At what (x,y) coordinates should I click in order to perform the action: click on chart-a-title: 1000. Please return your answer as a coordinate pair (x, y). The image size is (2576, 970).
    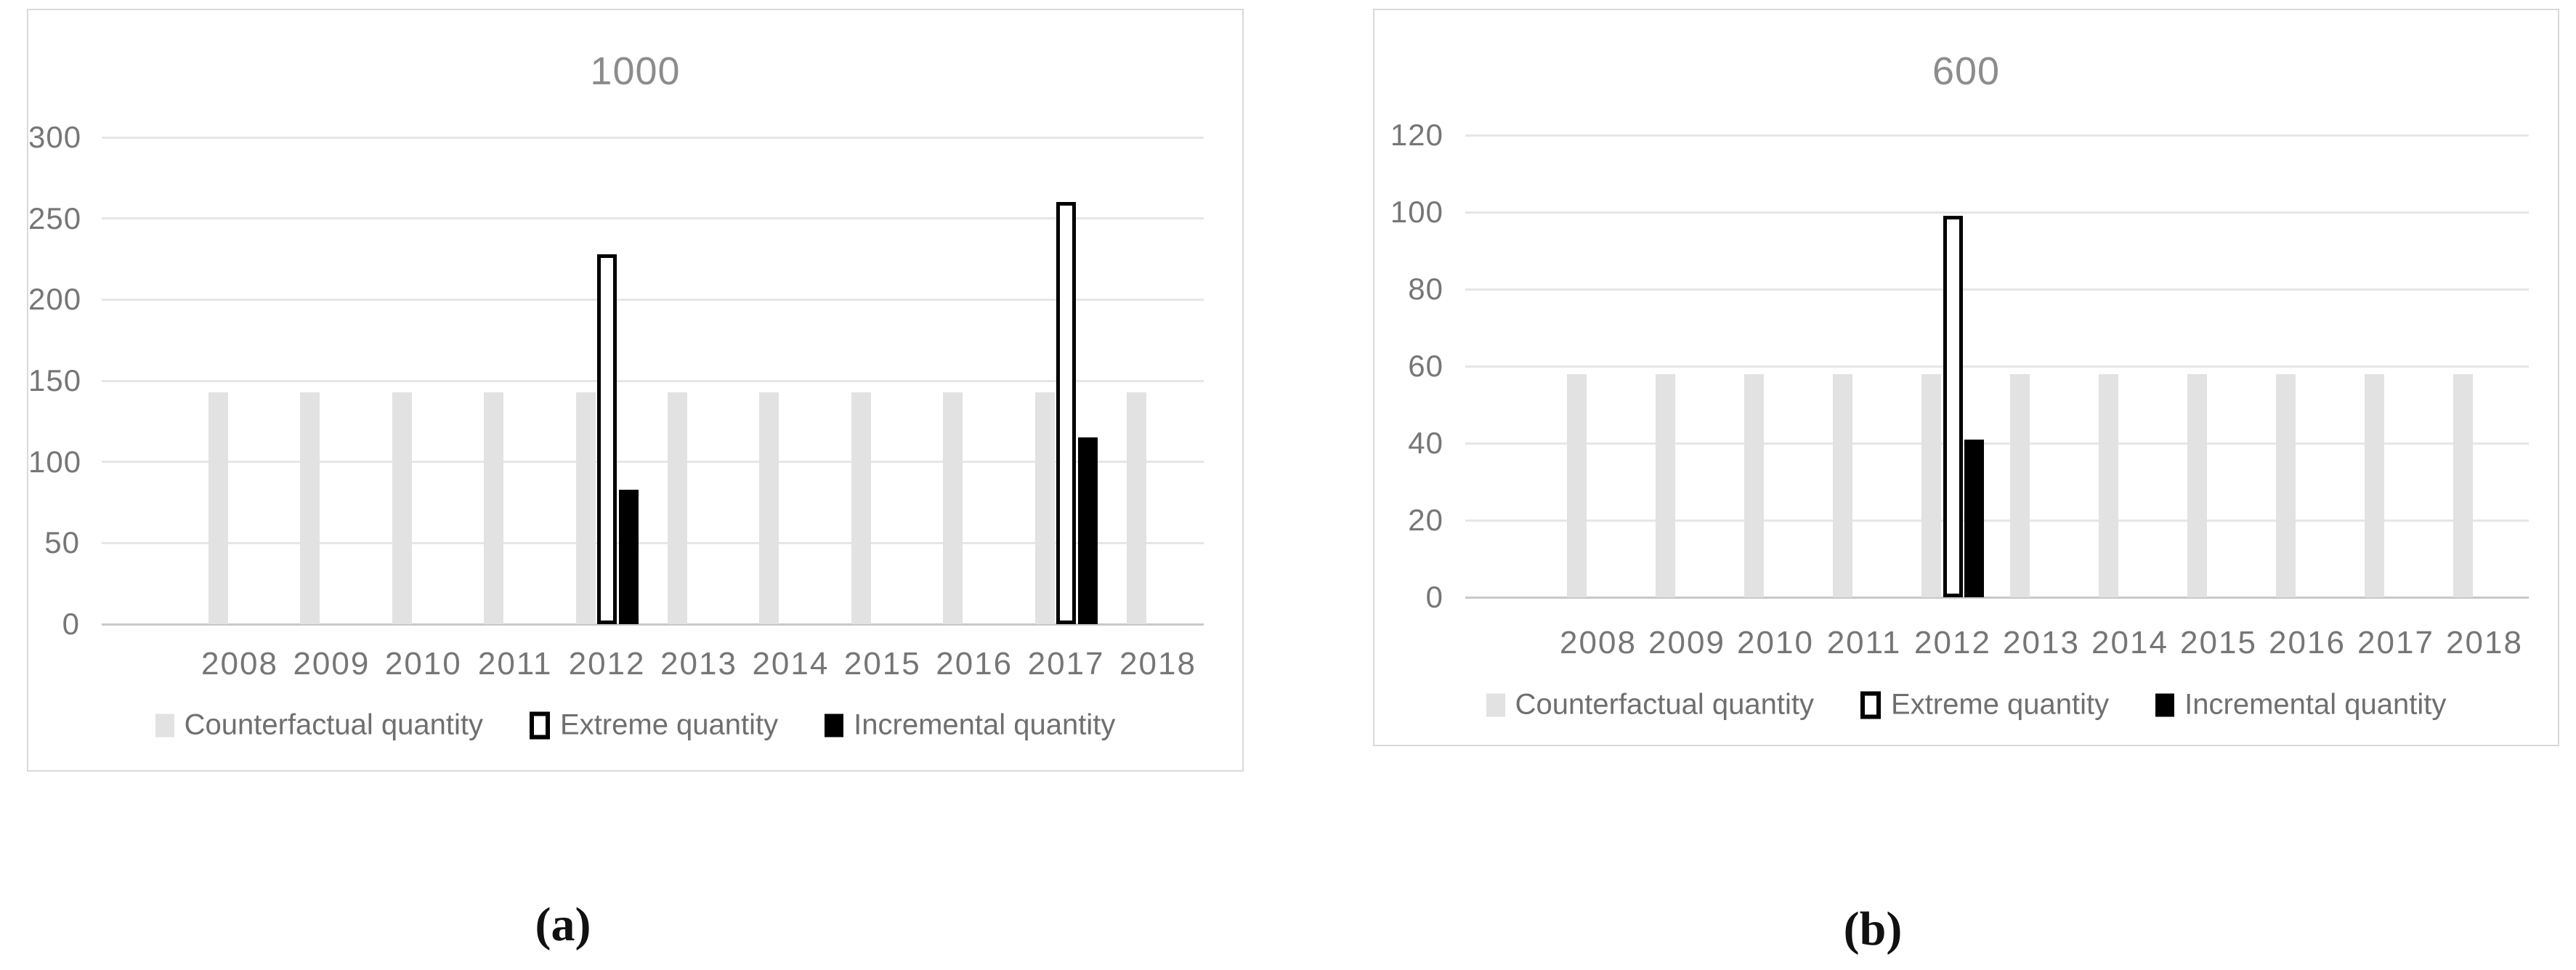
    Looking at the image, I should click on (635, 71).